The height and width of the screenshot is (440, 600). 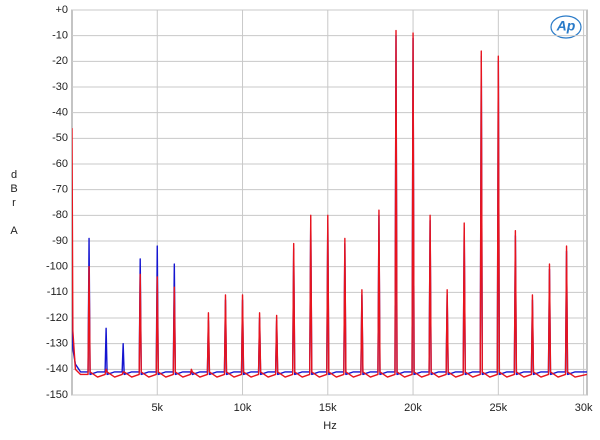 I want to click on y-tick-label: +0, so click(x=61, y=10).